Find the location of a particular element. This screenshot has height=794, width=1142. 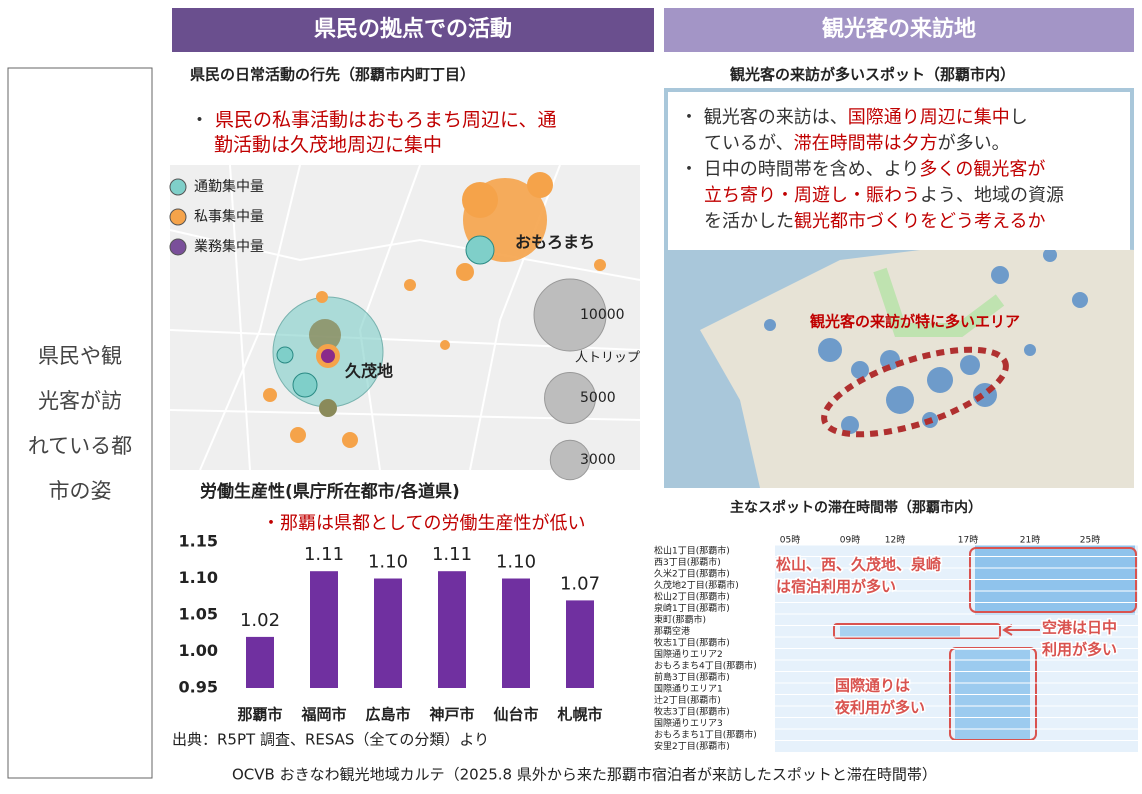

bullet-segment: 観光都市づくりをどう考えるか is located at coordinates (919, 221).